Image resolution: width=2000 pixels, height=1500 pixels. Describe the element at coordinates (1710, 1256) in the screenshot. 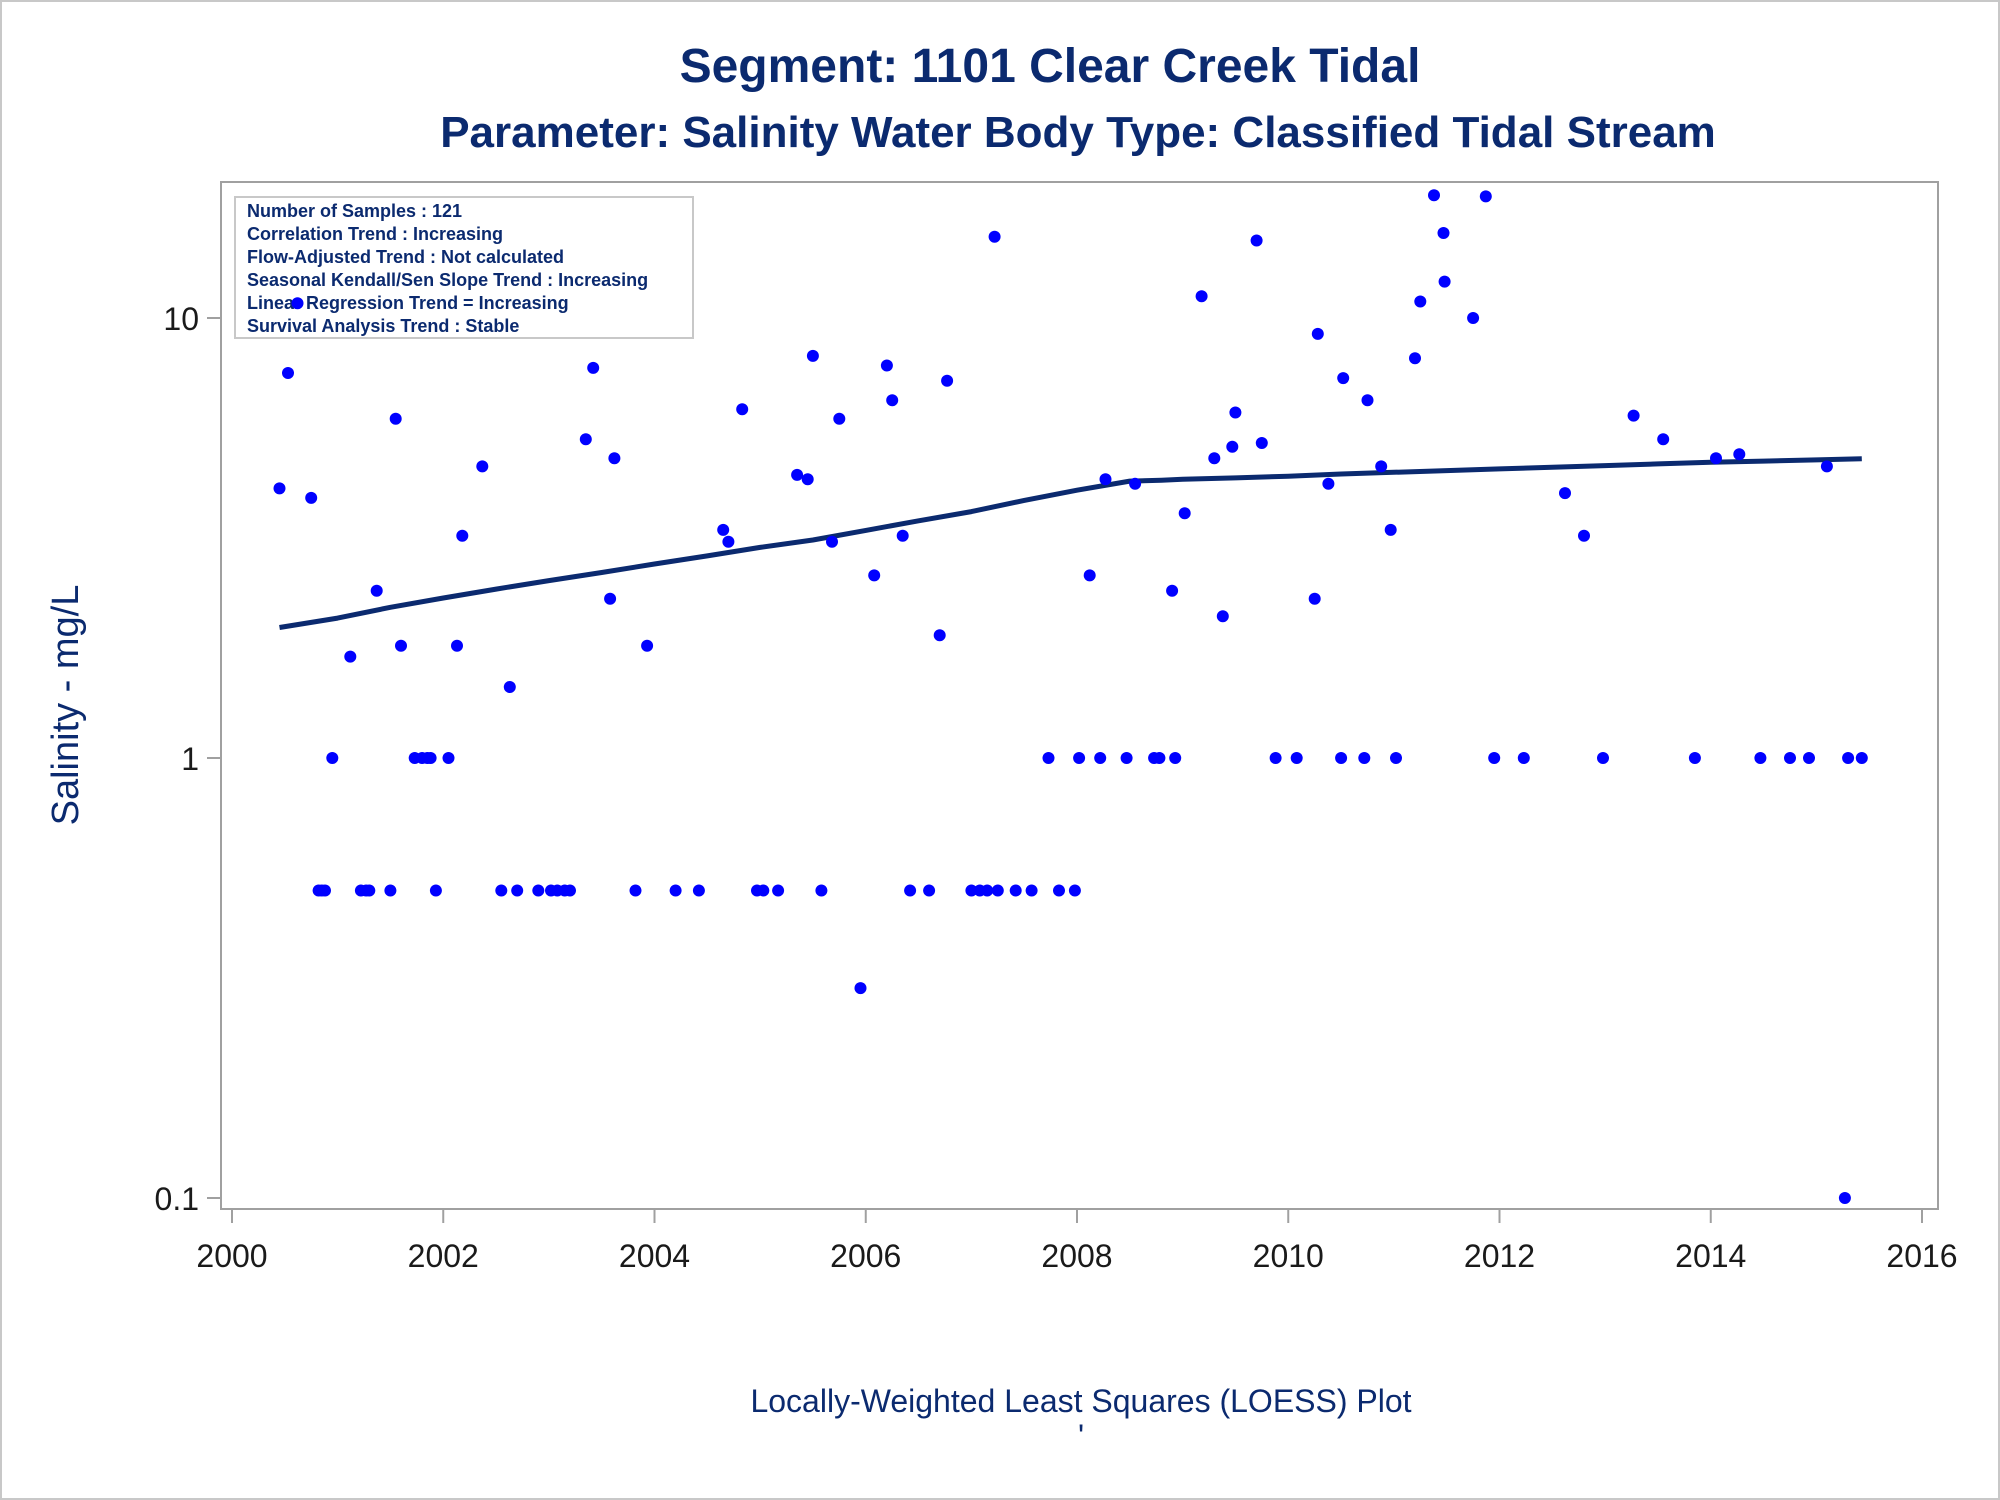

I see `x-tick-label: 2014` at that location.